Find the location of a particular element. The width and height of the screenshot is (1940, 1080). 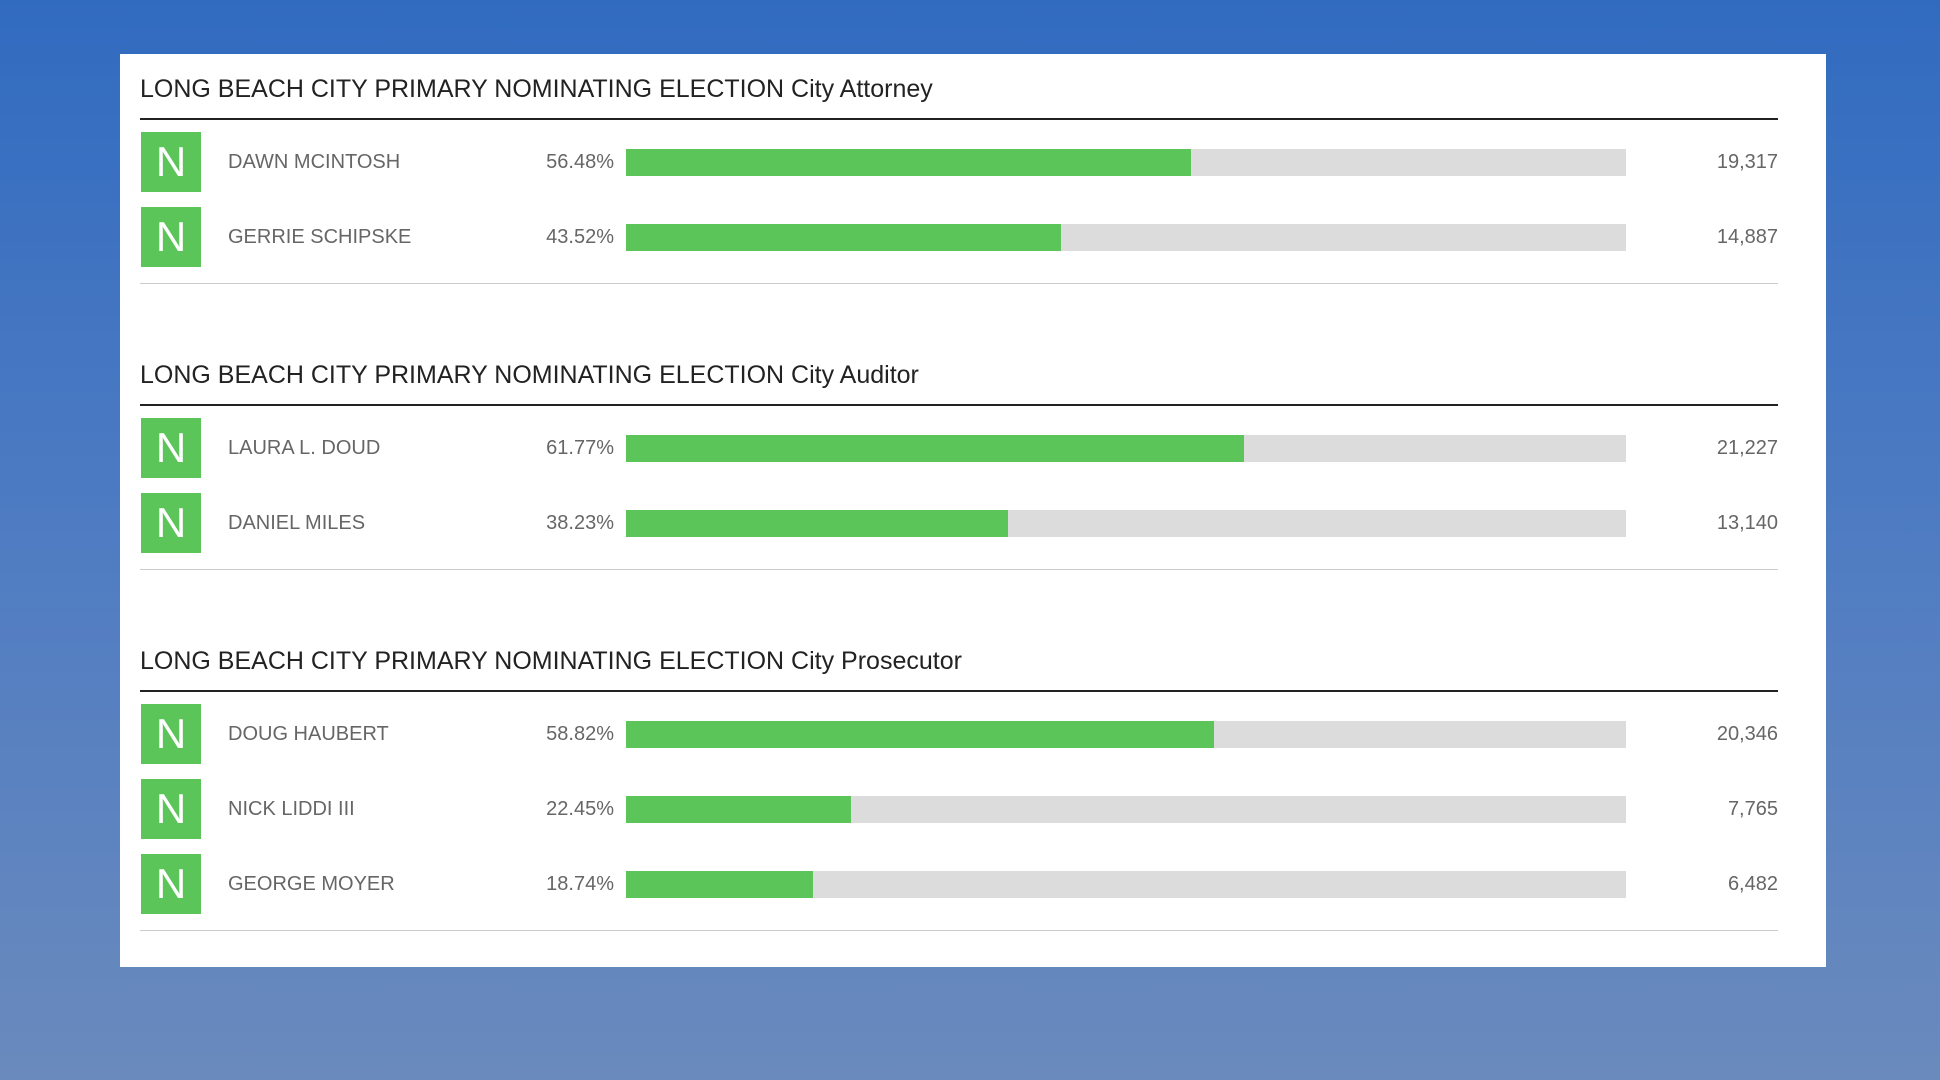

candidate-name: DANIEL MILES is located at coordinates (297, 523).